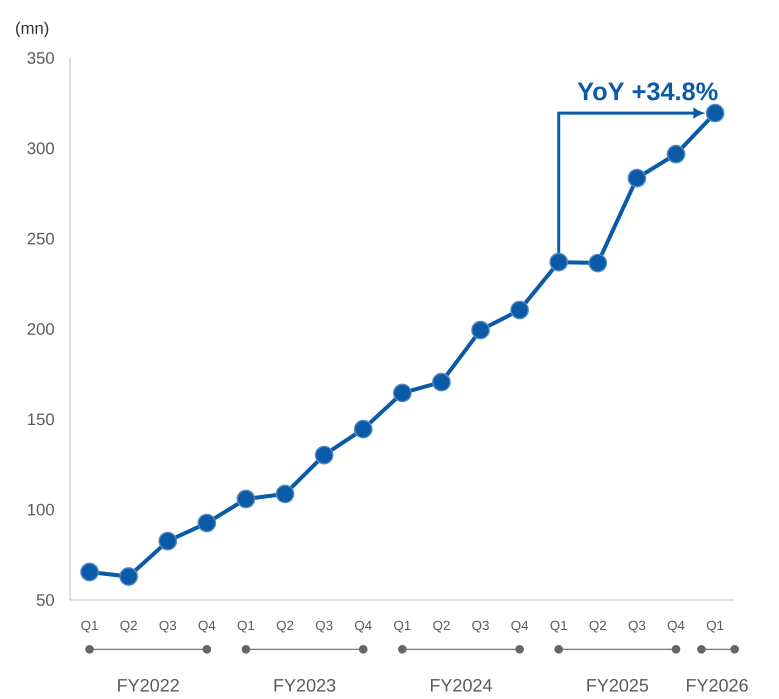 The image size is (779, 699). I want to click on y-tick-label: 200, so click(41, 329).